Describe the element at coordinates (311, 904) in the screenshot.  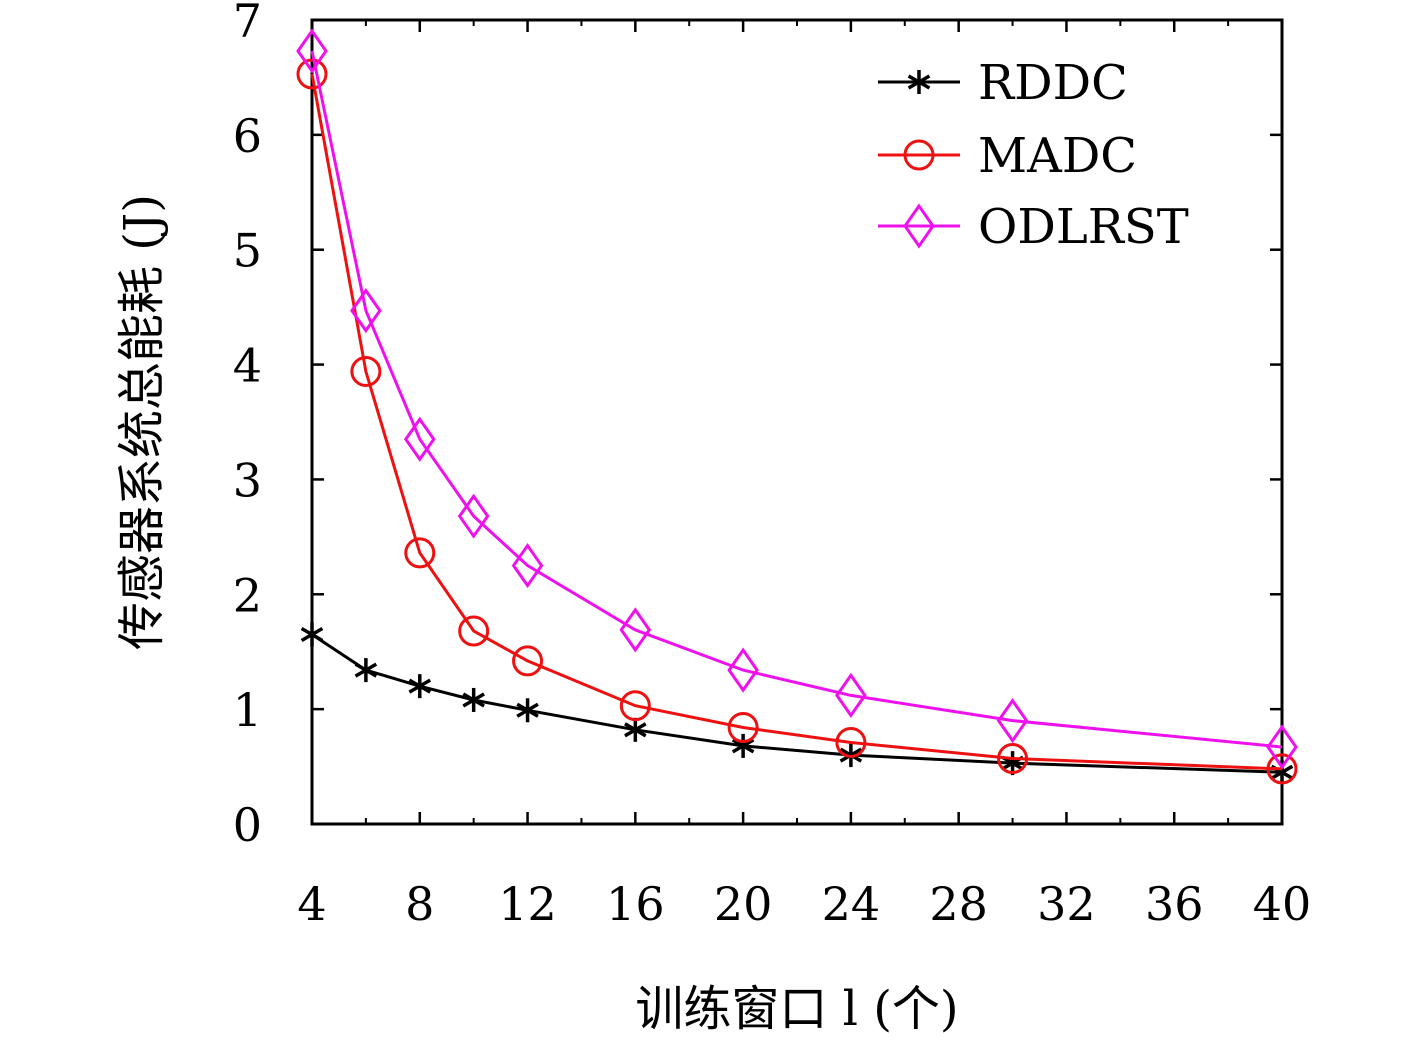
I see `x-tick-label: 4` at that location.